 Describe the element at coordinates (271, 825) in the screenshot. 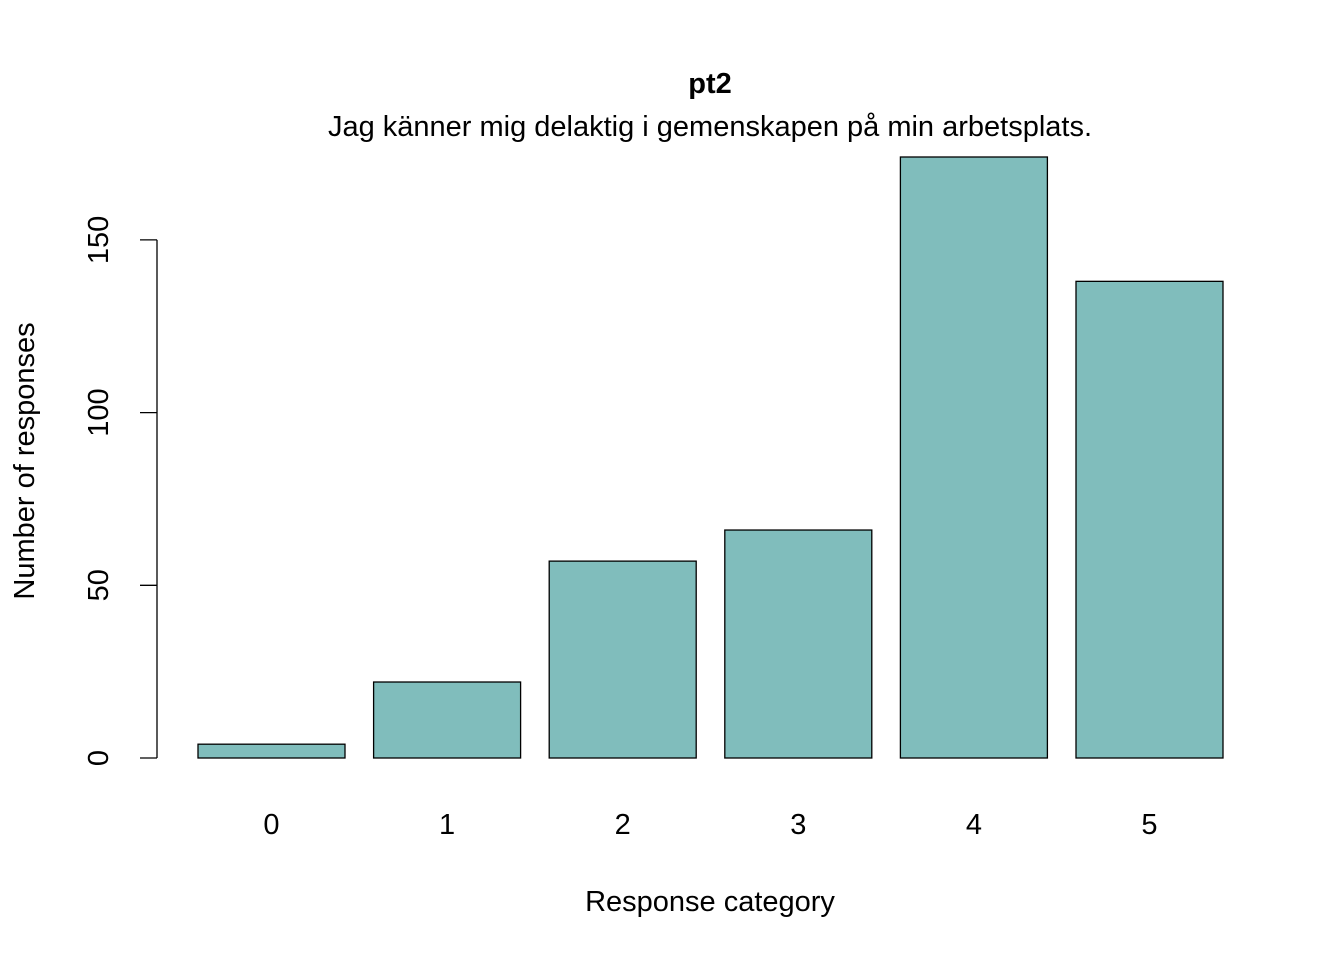

I see `x-tick-label: 0` at that location.